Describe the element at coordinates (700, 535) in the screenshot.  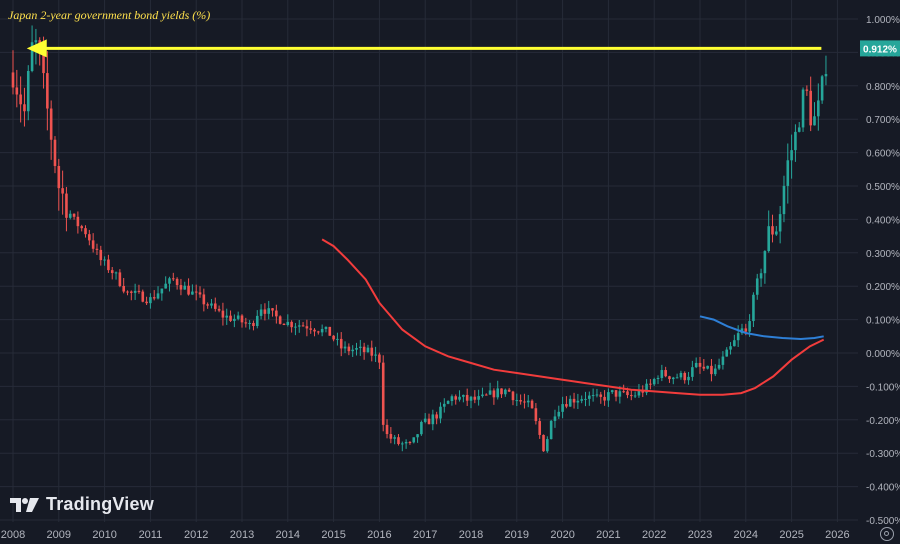
I see `x-tick-label: 2023` at that location.